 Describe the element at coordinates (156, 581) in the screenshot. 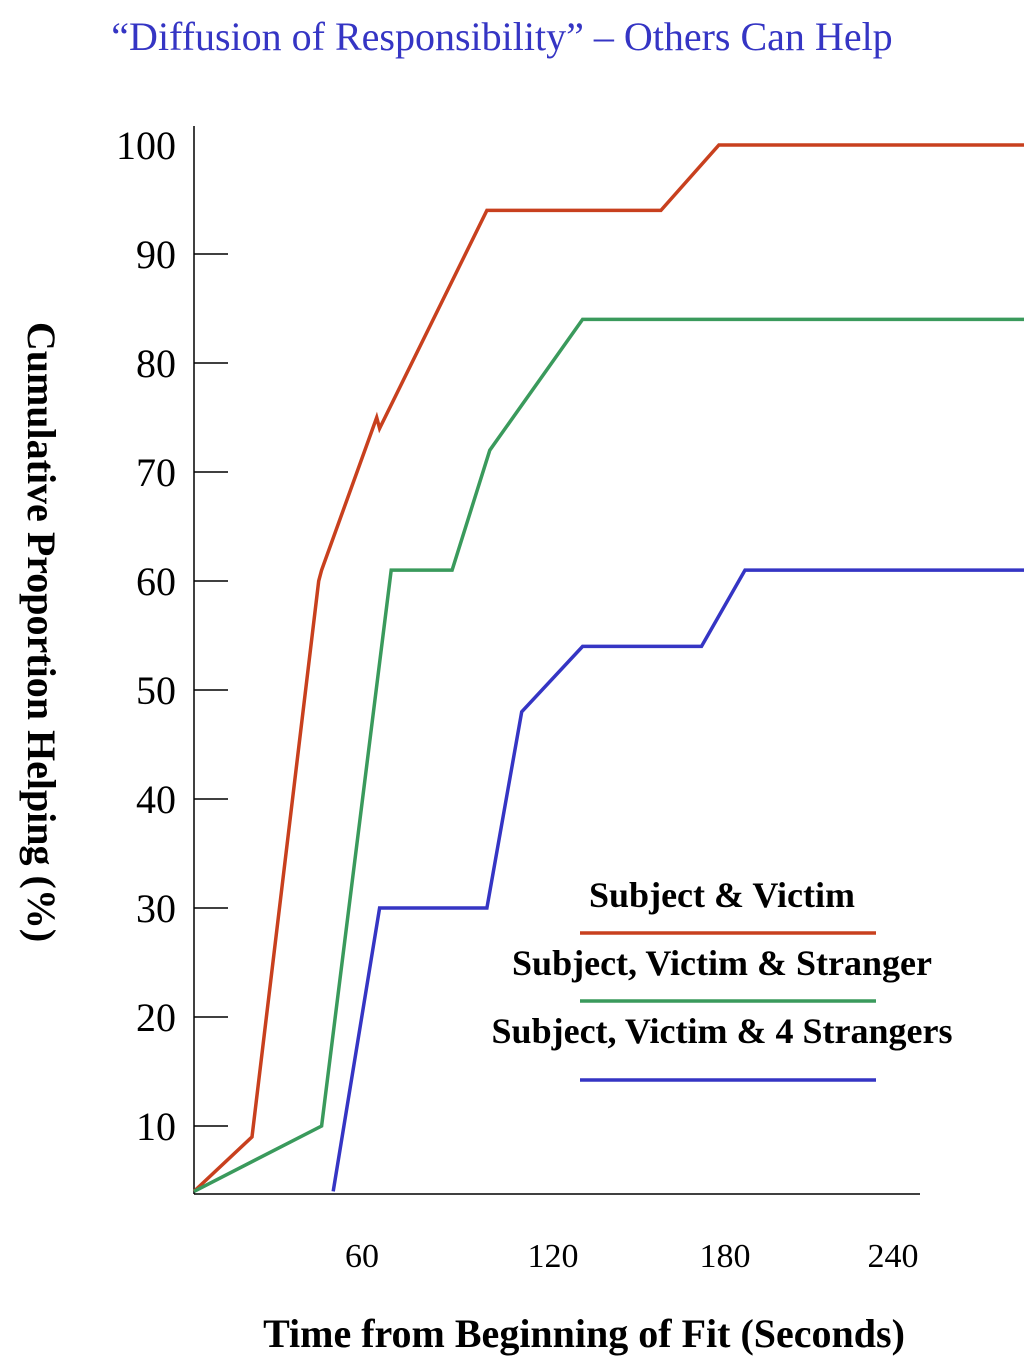

I see `y-tick-label: 60` at that location.